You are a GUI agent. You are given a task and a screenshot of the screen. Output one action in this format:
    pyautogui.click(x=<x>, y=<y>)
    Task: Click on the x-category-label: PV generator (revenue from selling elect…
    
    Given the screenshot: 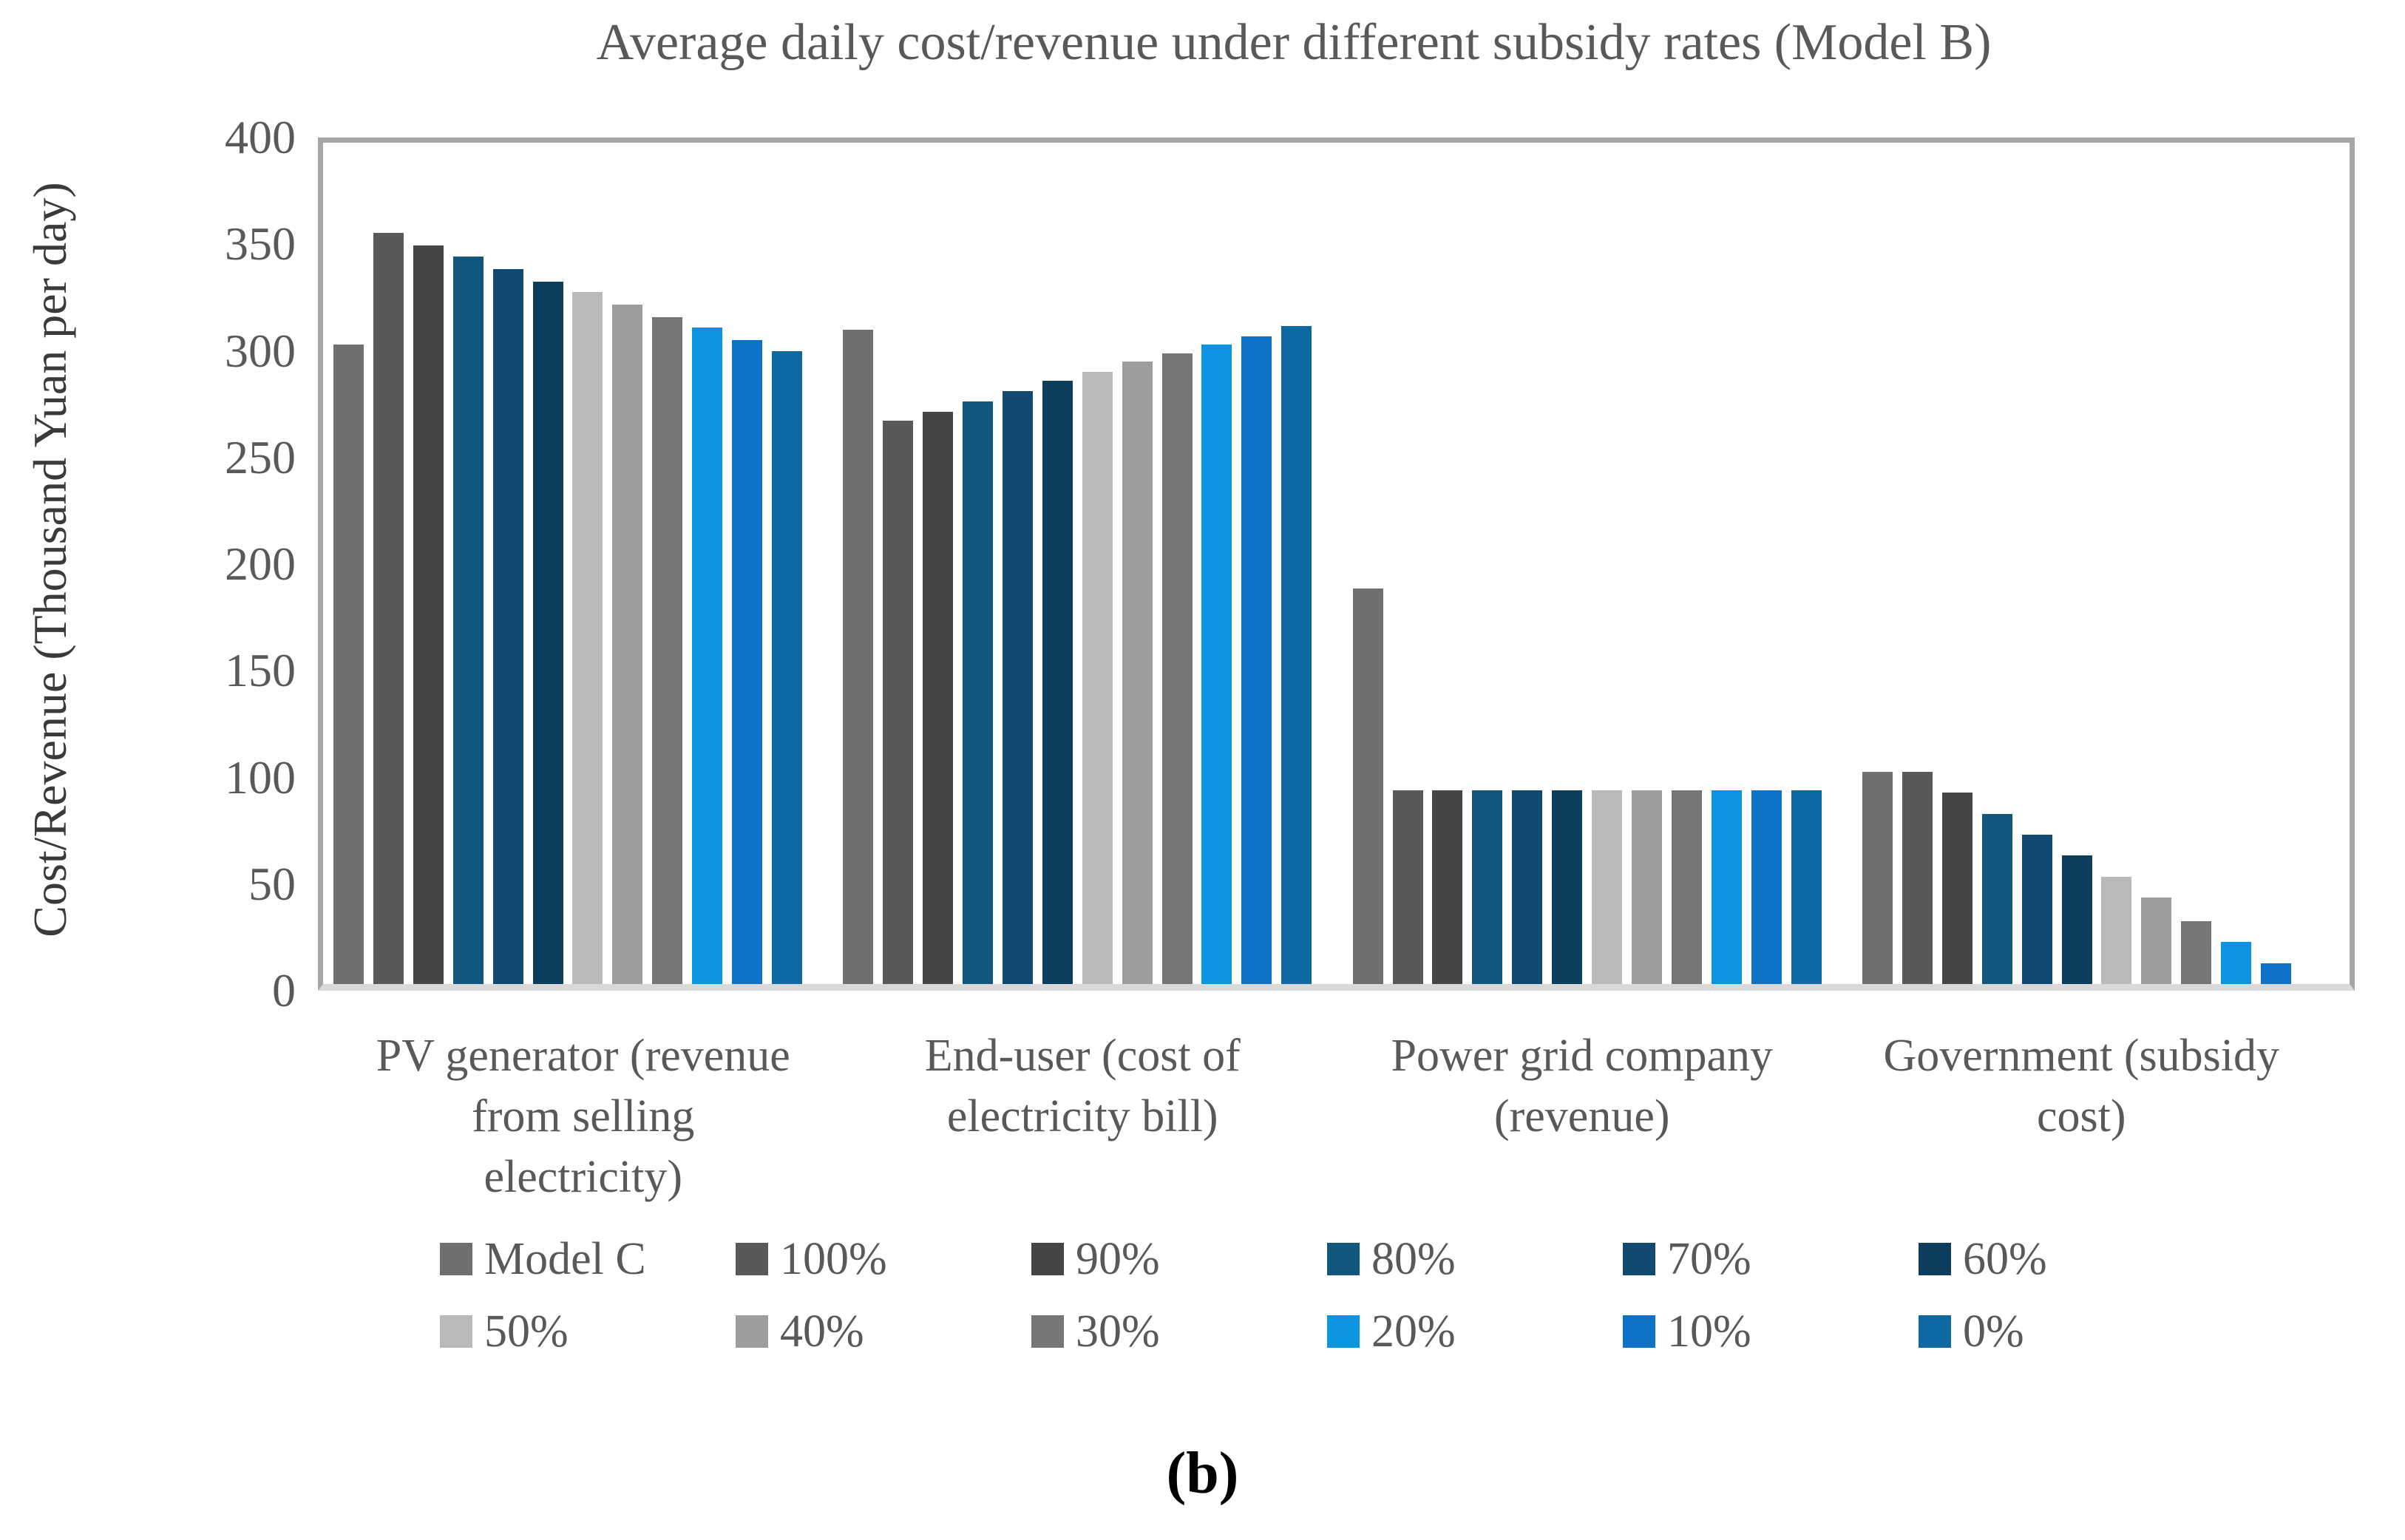 What is the action you would take?
    pyautogui.click(x=583, y=1116)
    